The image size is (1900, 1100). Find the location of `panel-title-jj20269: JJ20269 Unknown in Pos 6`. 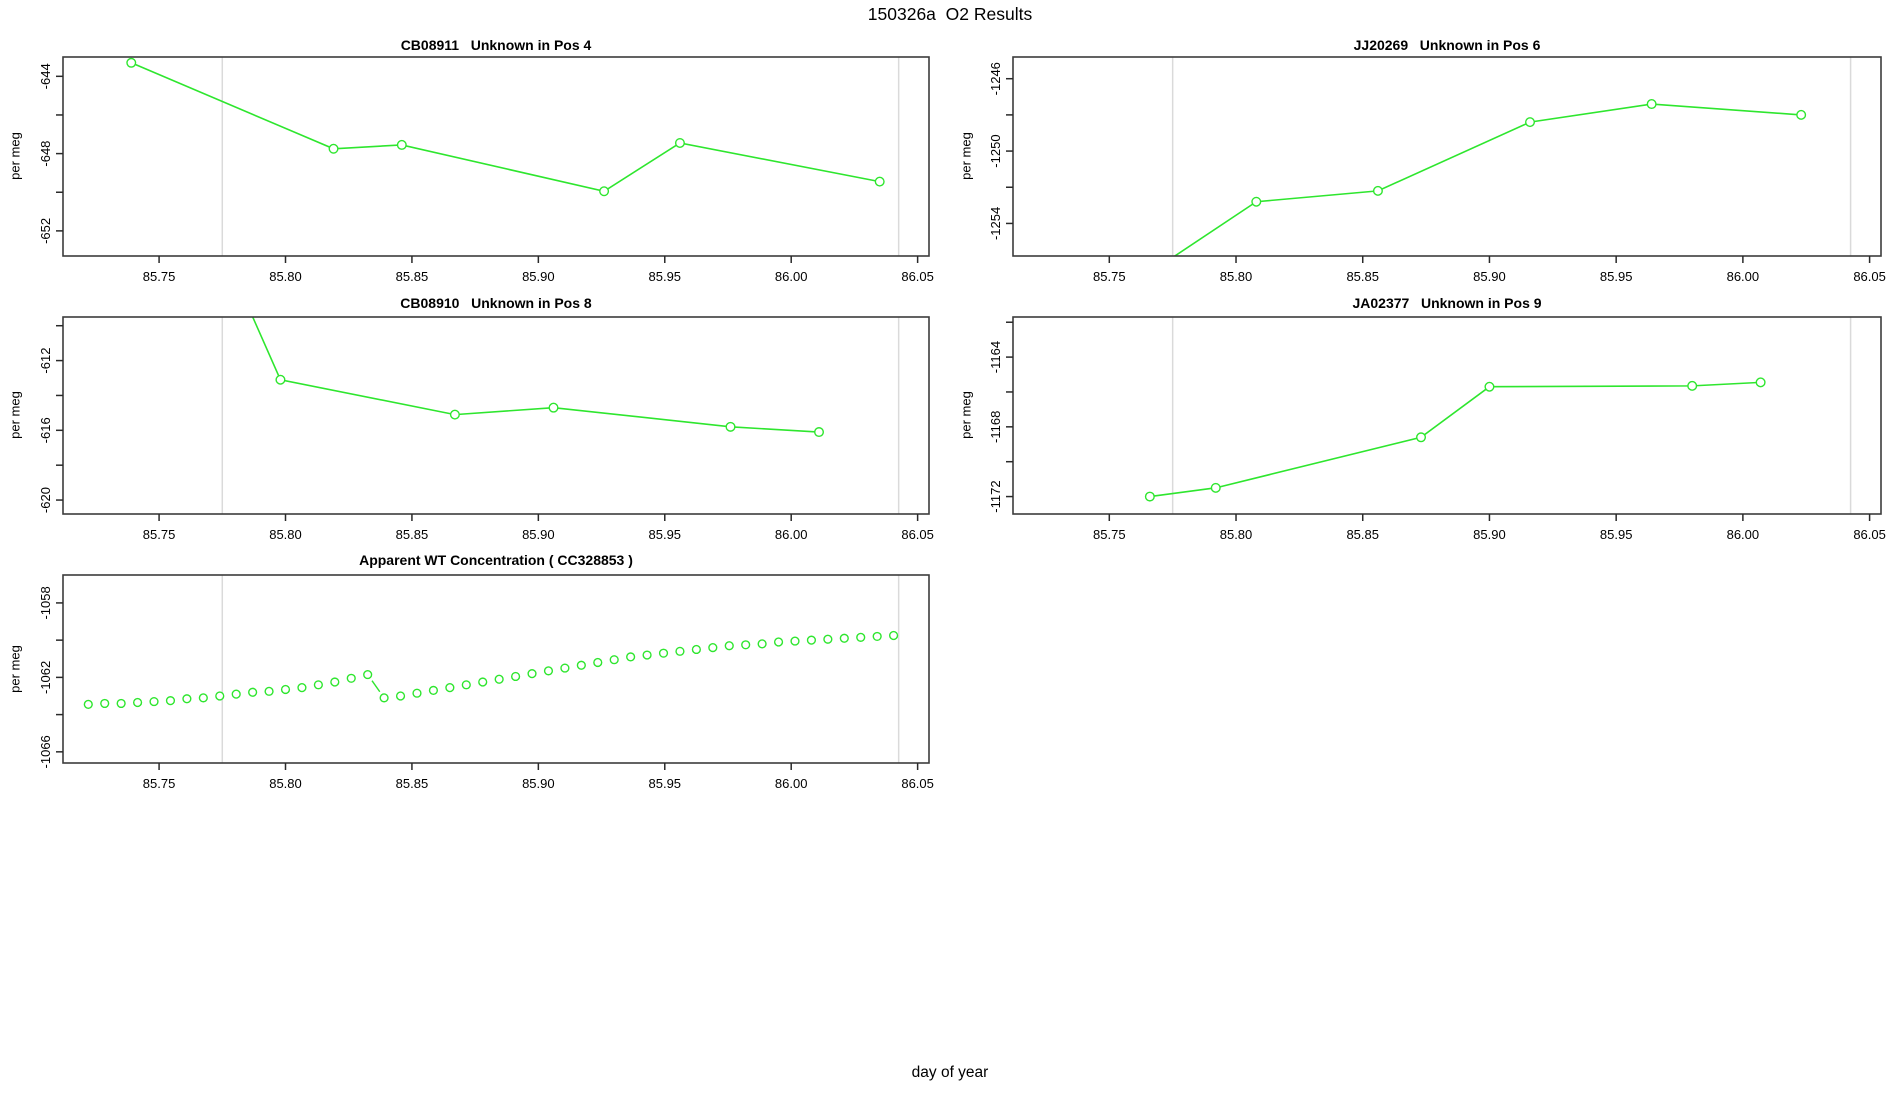

panel-title-jj20269: JJ20269 Unknown in Pos 6 is located at coordinates (1447, 45).